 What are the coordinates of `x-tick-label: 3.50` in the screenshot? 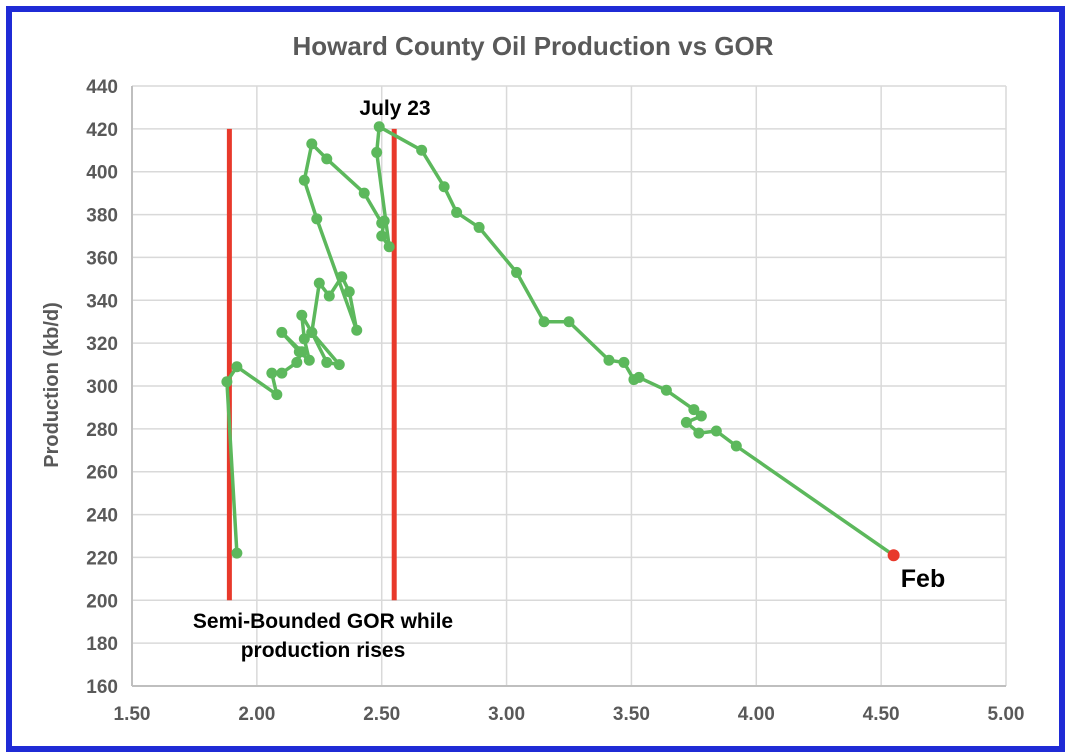 It's located at (631, 714).